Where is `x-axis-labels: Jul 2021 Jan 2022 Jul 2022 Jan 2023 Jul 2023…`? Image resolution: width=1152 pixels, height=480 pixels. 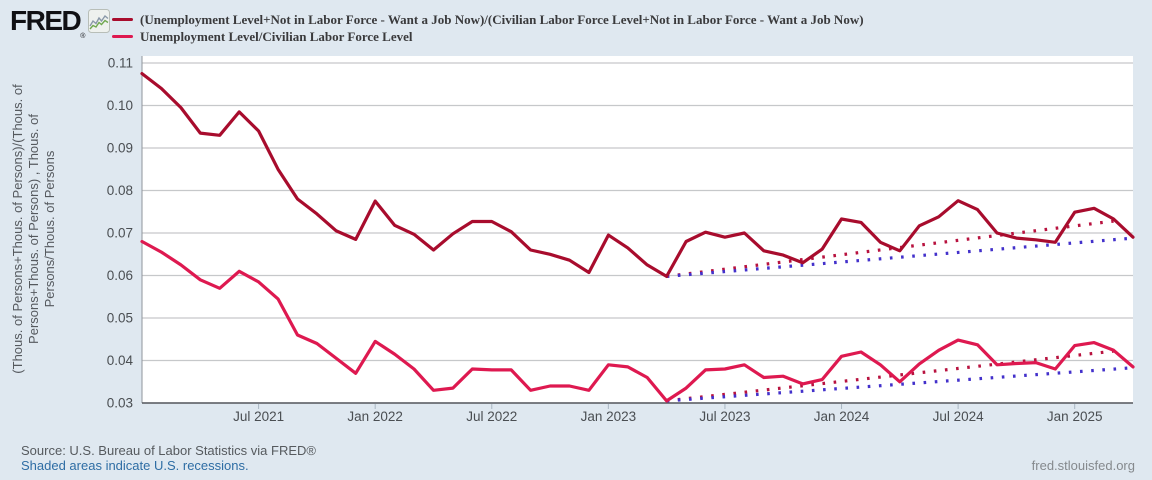 x-axis-labels: Jul 2021 Jan 2022 Jul 2022 Jan 2023 Jul 2023… is located at coordinates (667, 414).